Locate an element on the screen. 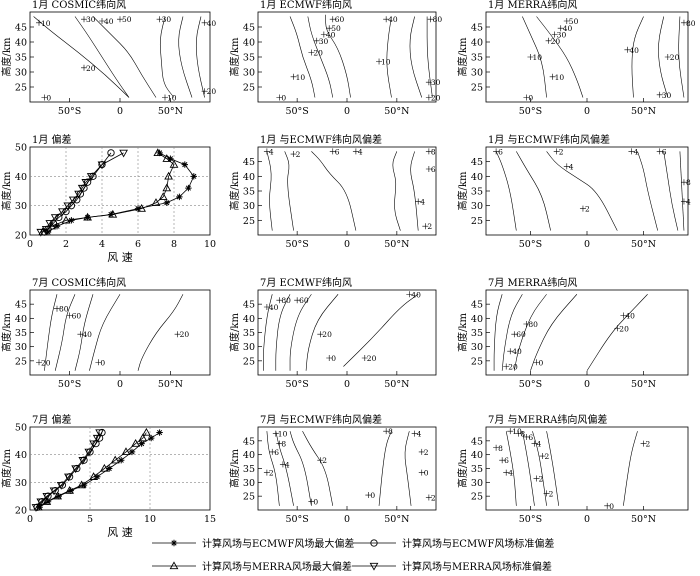 This screenshot has height=576, width=700. p6-ytick-label: 25 is located at coordinates (477, 221).